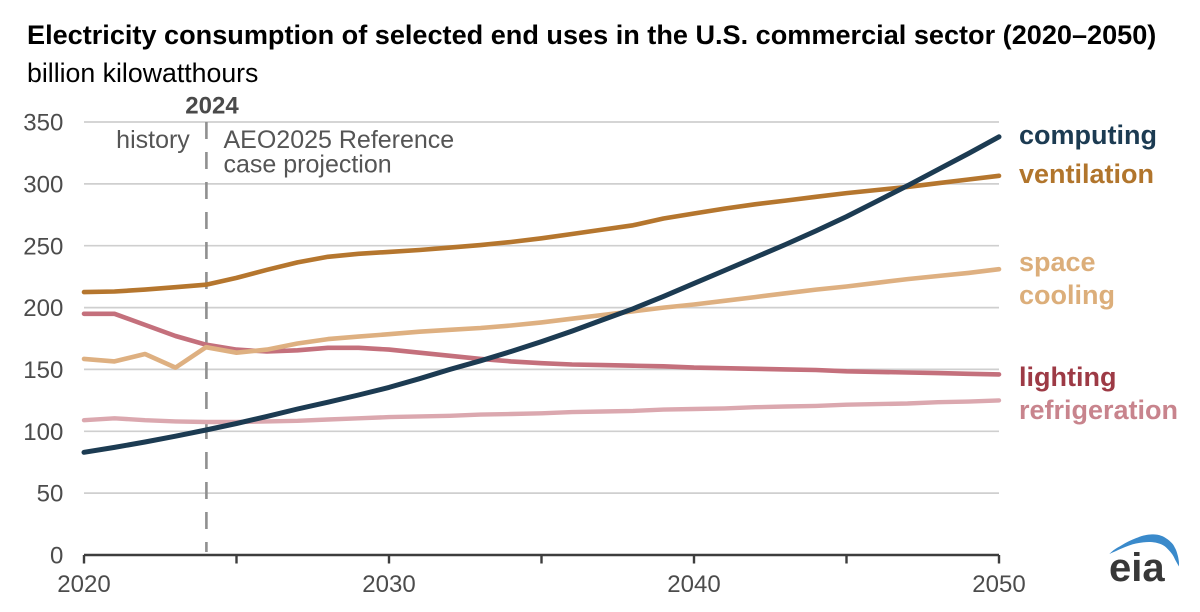 This screenshot has width=1200, height=612. I want to click on svg-text: case projection, so click(308, 165).